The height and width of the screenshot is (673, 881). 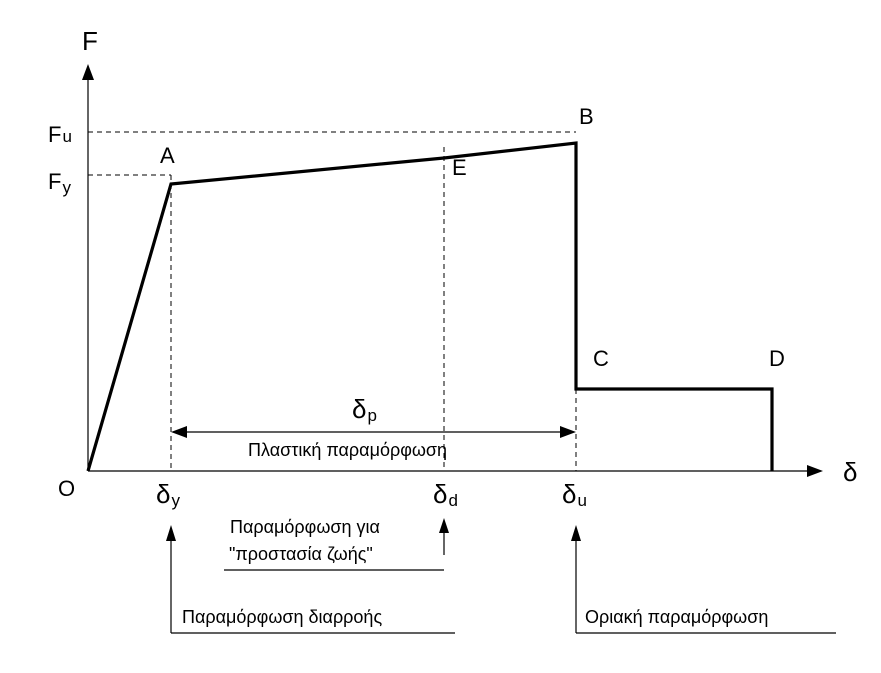 What do you see at coordinates (171, 533) in the screenshot?
I see `yield-arrowhead` at bounding box center [171, 533].